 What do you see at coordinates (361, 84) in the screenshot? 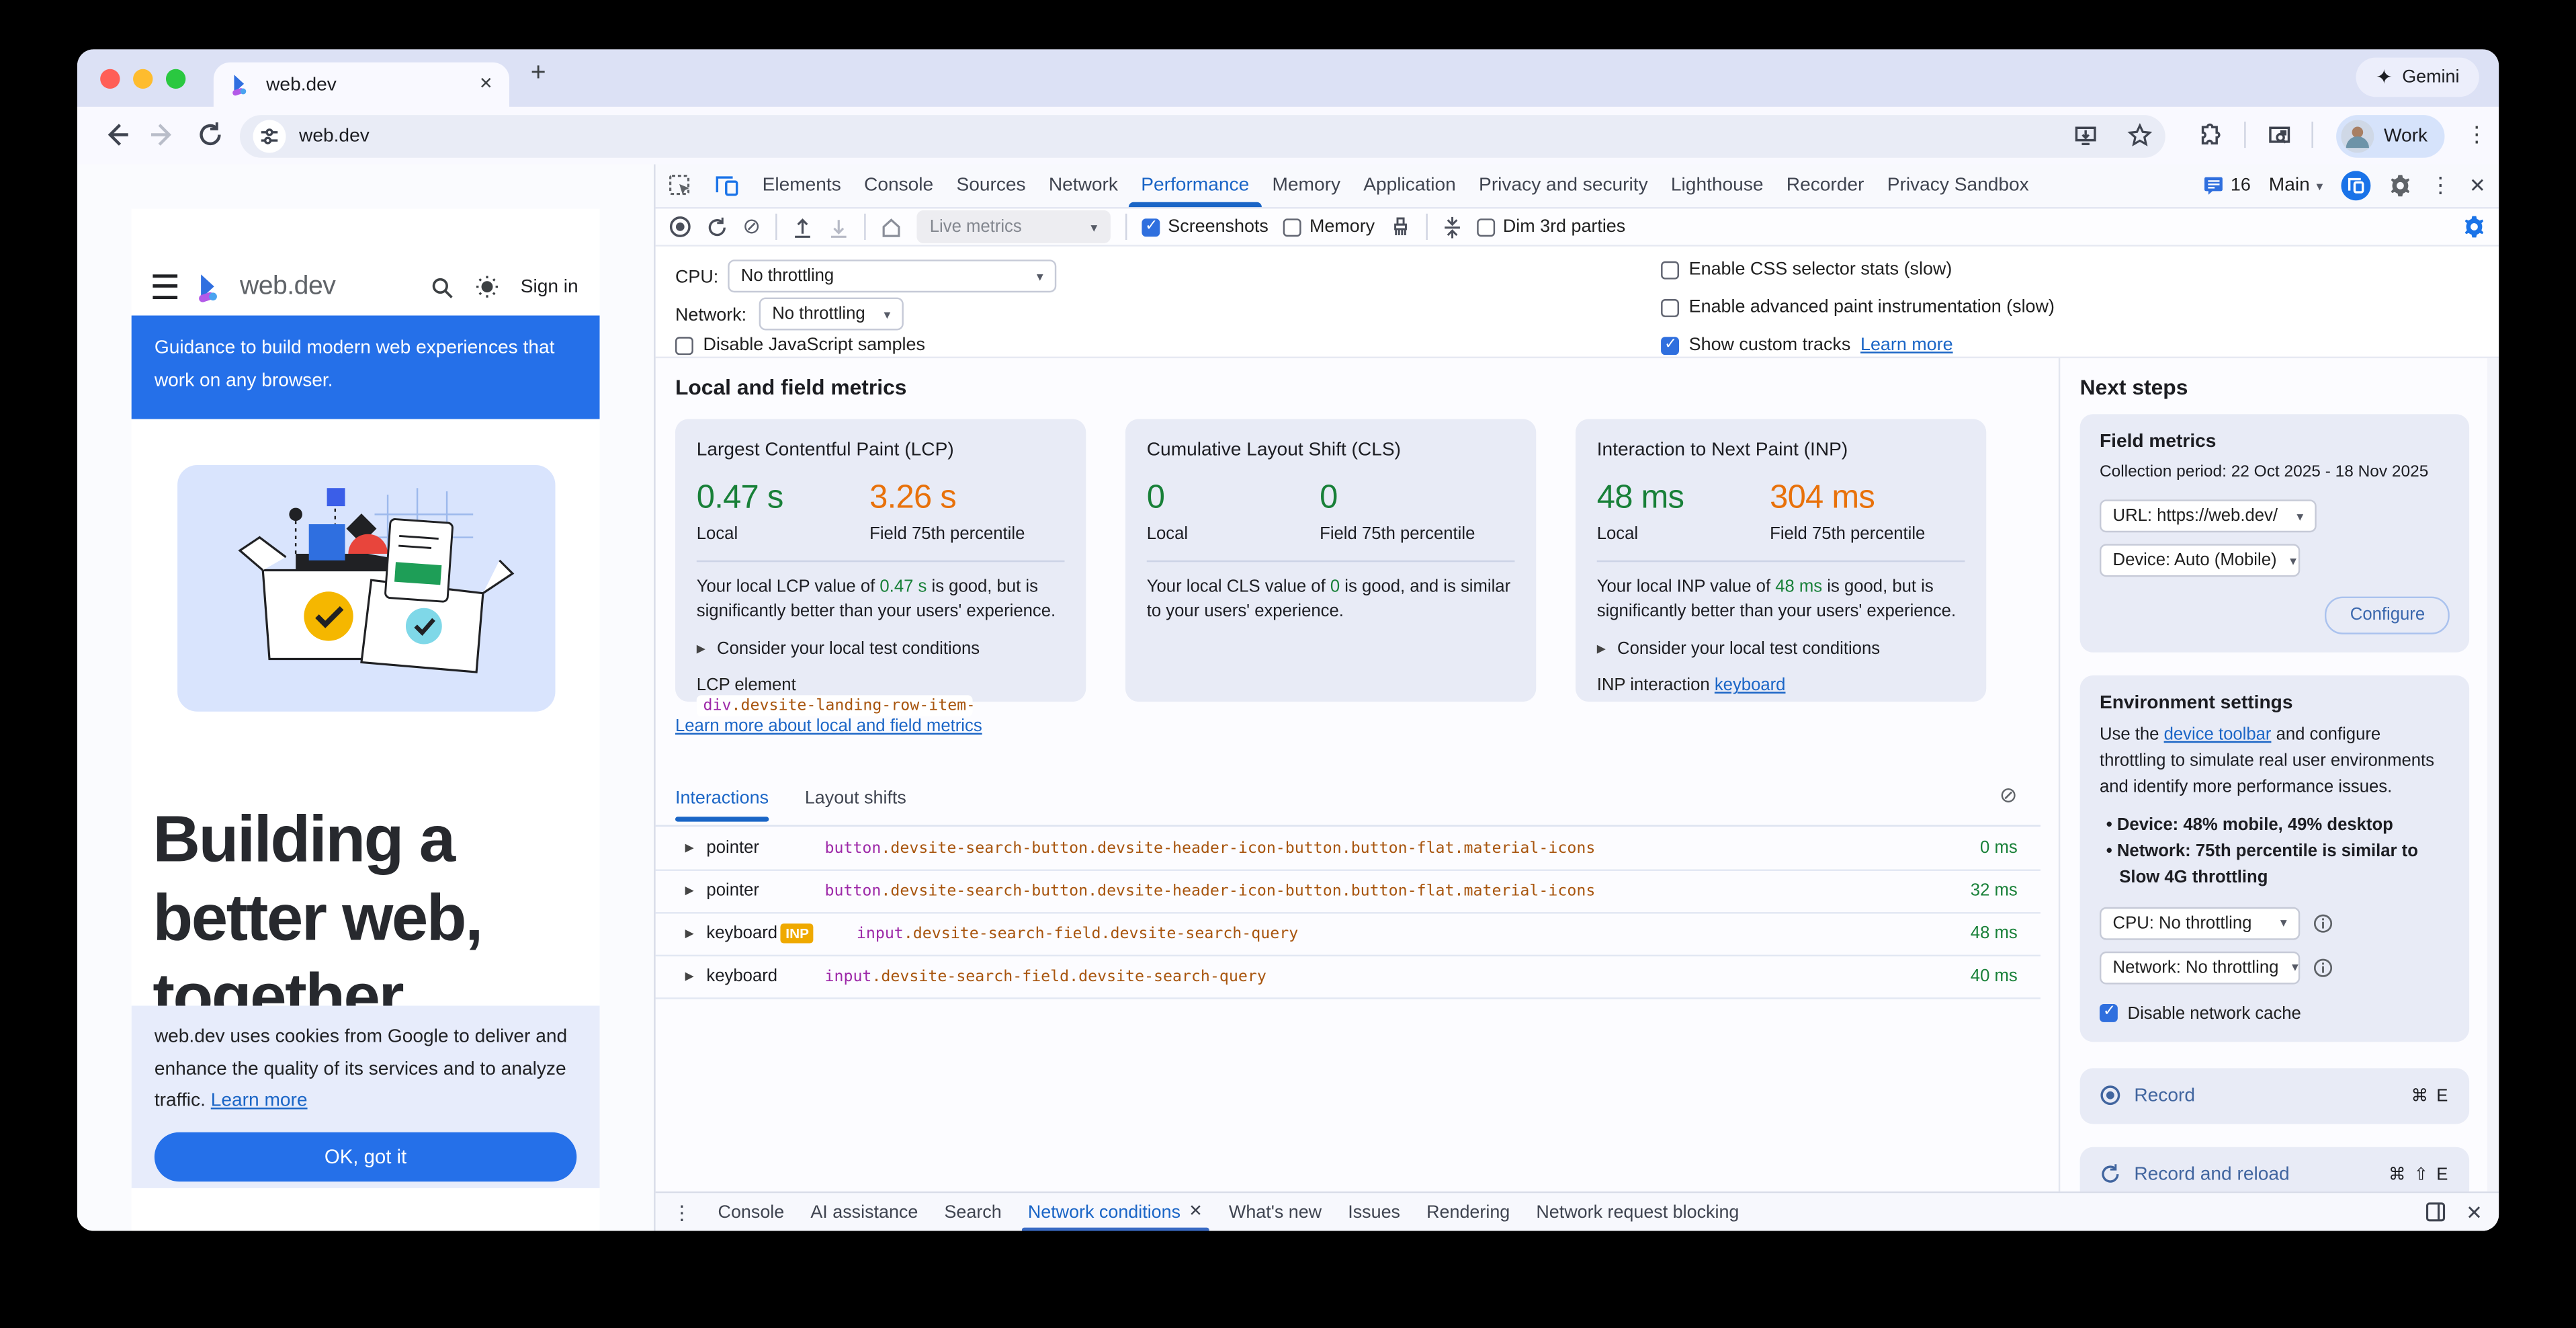
I see `browser-tab: web.dev ✕` at bounding box center [361, 84].